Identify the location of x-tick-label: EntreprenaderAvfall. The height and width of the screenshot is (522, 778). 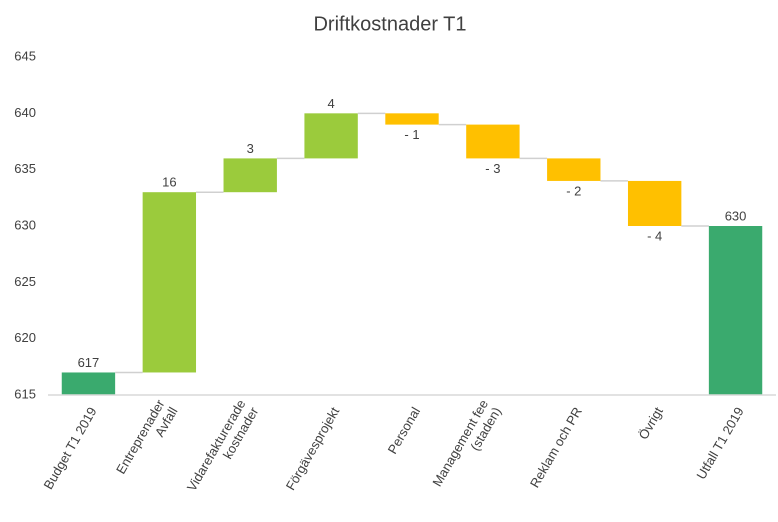
(147, 441).